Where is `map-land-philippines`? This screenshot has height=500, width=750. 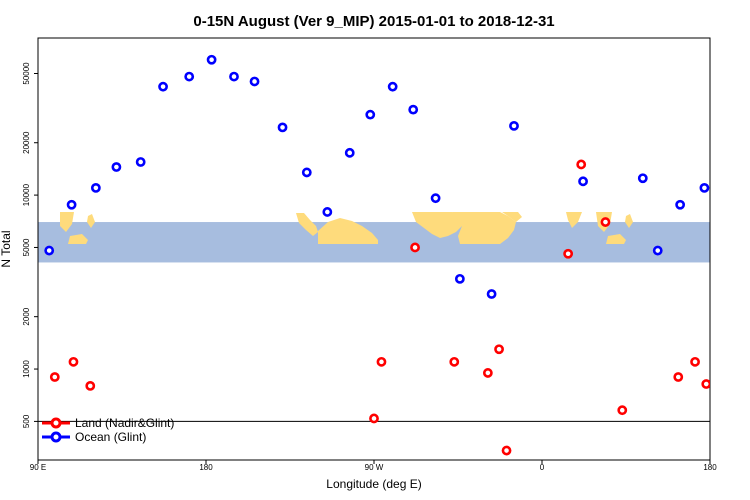
map-land-philippines is located at coordinates (629, 221).